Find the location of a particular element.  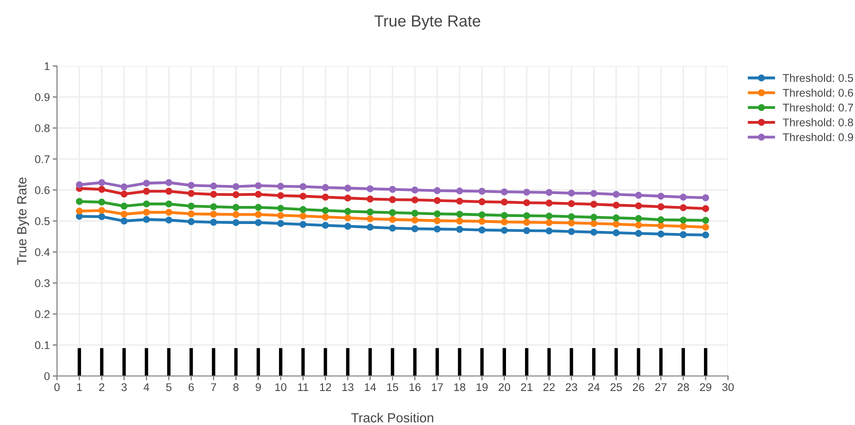

x-tick-label: 13 is located at coordinates (348, 387).